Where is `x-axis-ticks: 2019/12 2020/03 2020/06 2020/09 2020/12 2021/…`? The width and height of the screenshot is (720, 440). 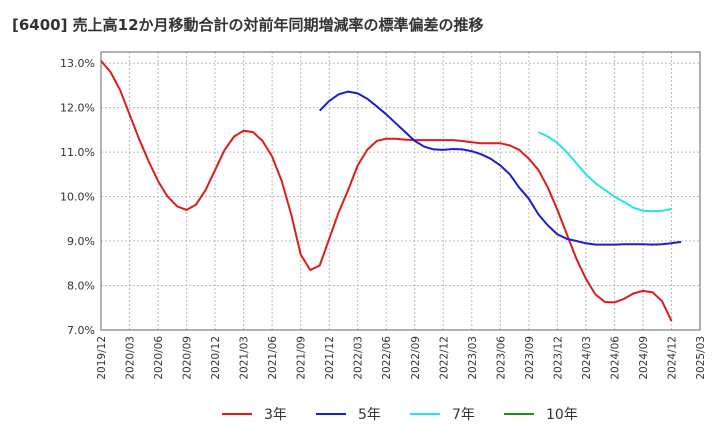 x-axis-ticks: 2019/12 2020/03 2020/06 2020/09 2020/12 2021/… is located at coordinates (401, 358).